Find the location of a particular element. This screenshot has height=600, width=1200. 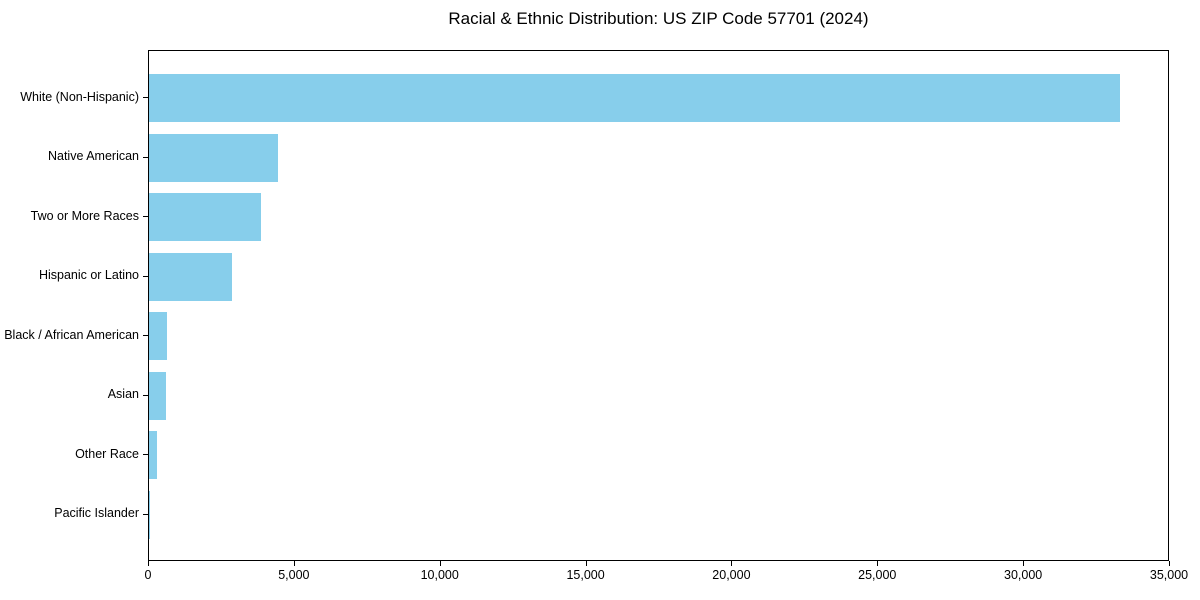

bar-black-african-american is located at coordinates (158, 336).